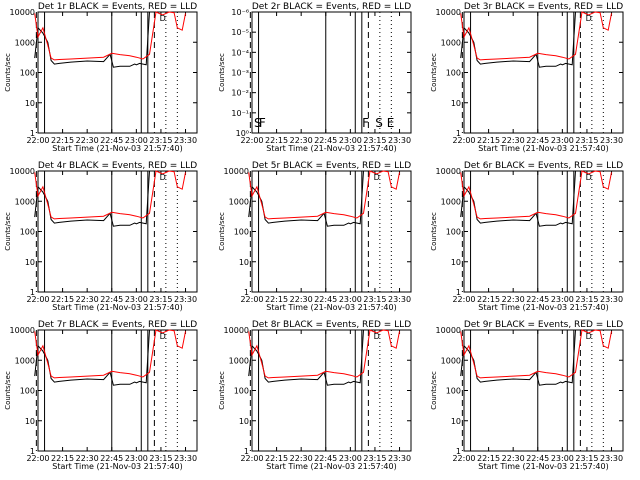 Image resolution: width=640 pixels, height=480 pixels. Describe the element at coordinates (240, 12) in the screenshot. I see `y-tick-label: 10⁻⁶` at that location.